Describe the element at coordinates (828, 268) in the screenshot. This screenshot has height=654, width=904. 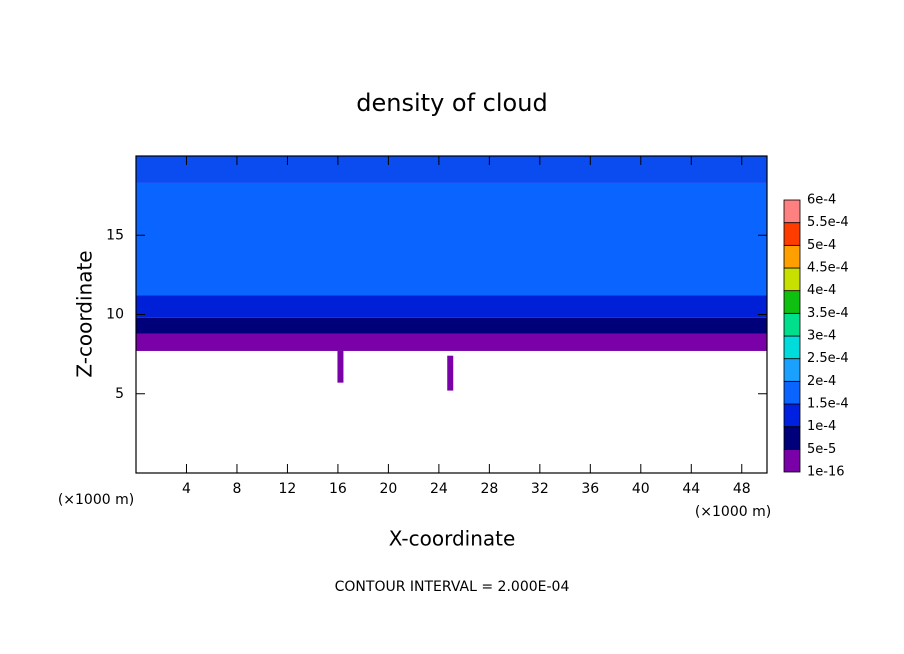
I see `colorbar-label: 4.5e-4` at that location.